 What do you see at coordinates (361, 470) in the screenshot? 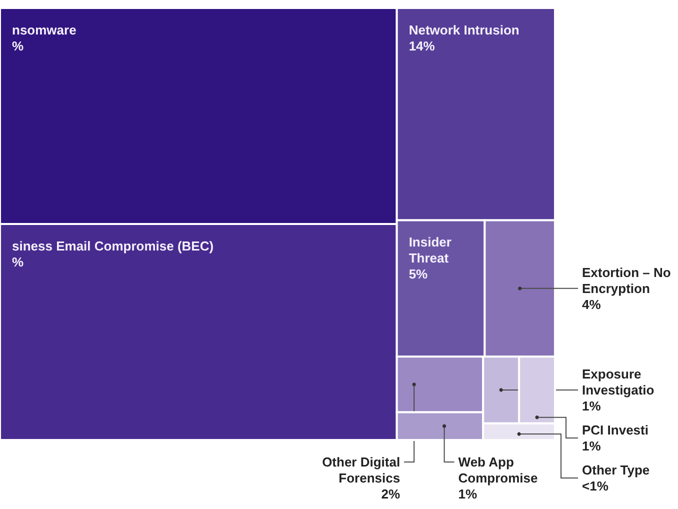
I see `category-label: Other Digital Forensics` at bounding box center [361, 470].